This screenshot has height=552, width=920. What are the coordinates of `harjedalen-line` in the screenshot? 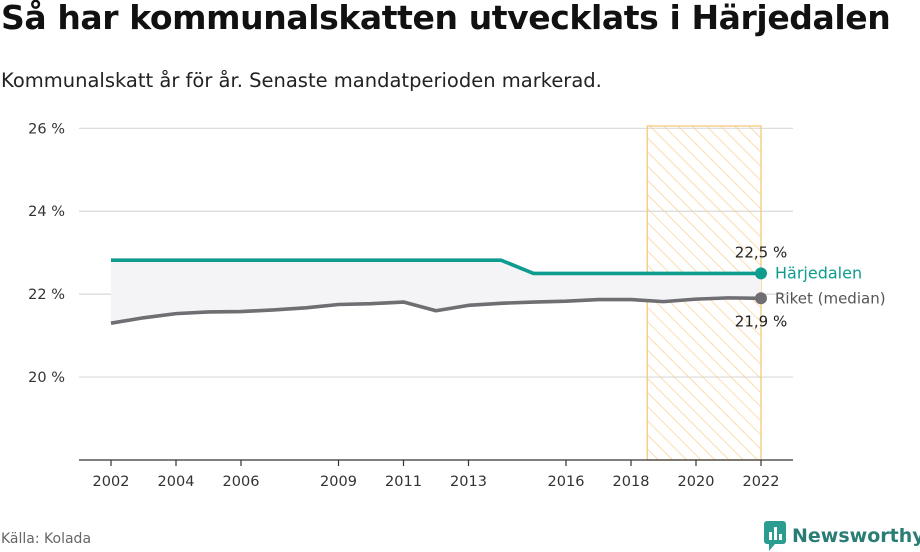 It's located at (436, 267).